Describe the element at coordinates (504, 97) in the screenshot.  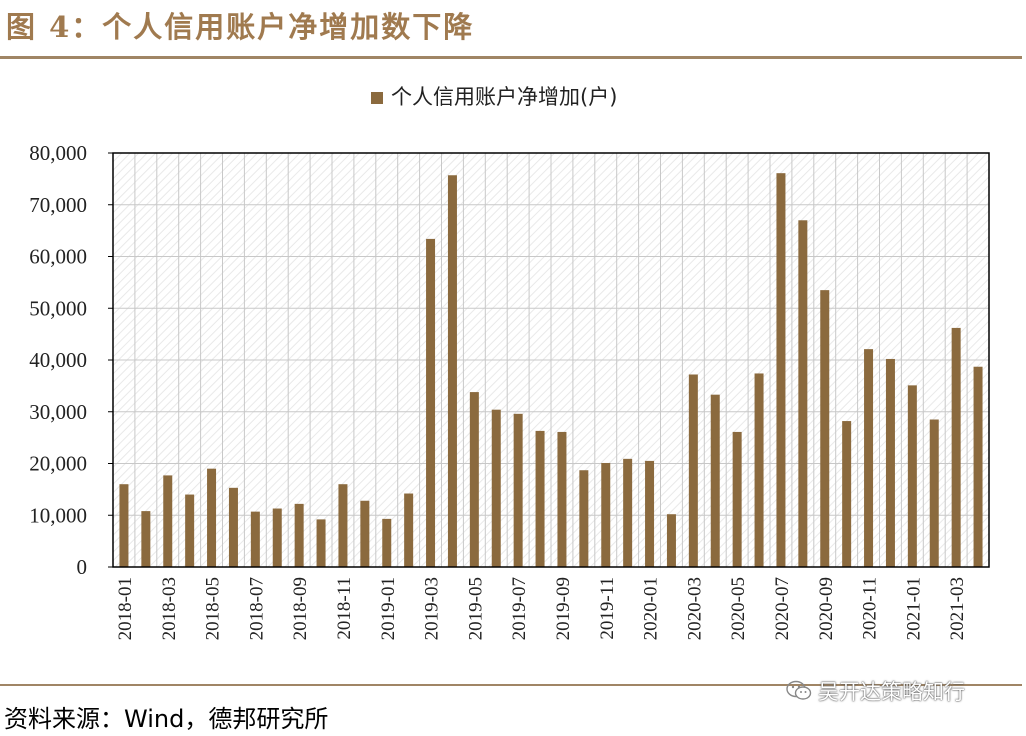
I see `legend-label: 个人信用账户净增加(户)` at that location.